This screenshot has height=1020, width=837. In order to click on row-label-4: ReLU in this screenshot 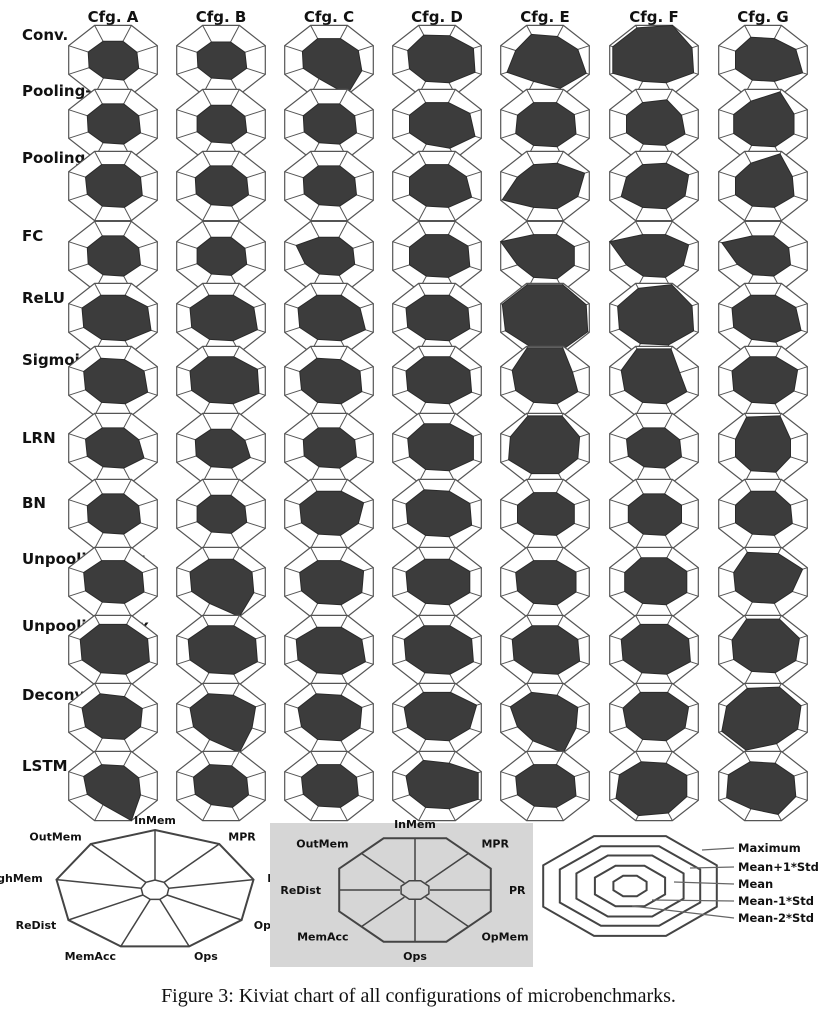, I will do `click(43, 298)`.